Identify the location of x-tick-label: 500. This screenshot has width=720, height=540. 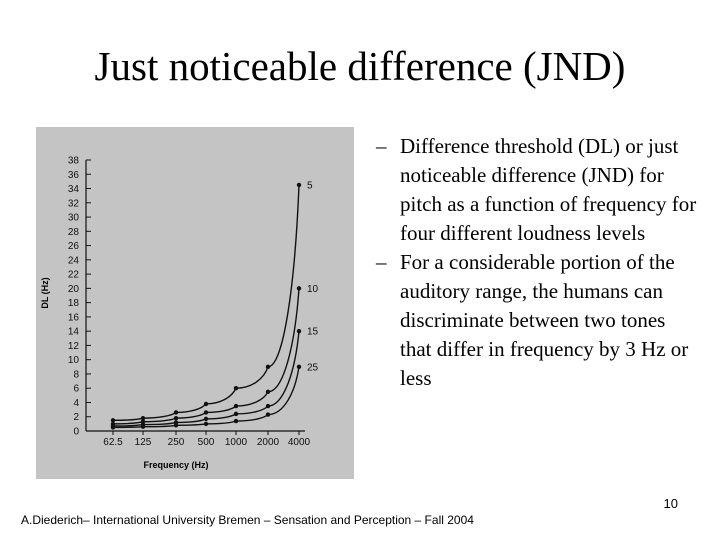
(206, 442).